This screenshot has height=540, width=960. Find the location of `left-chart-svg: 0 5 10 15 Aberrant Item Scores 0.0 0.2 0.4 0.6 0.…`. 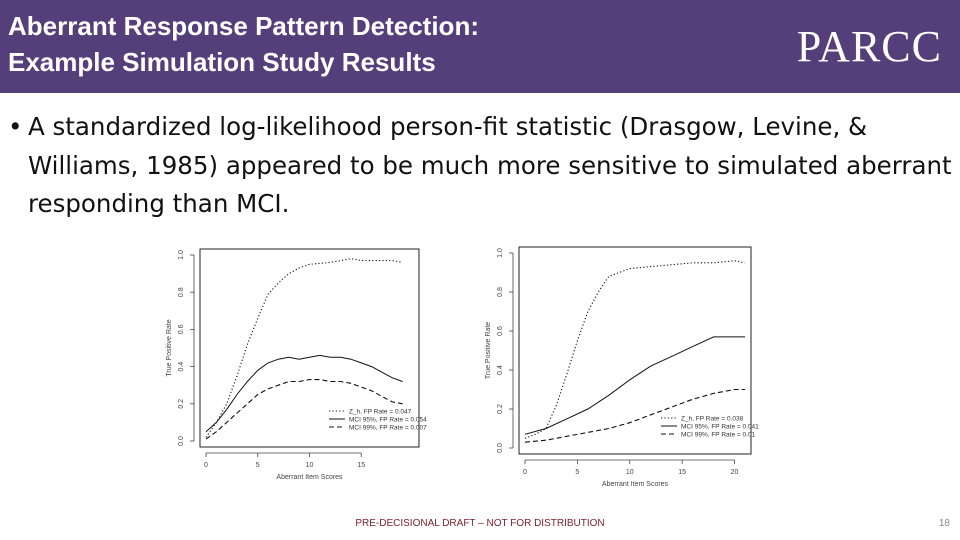

left-chart-svg: 0 5 10 15 Aberrant Item Scores 0.0 0.2 0.4 0.6 0.… is located at coordinates (296, 364).